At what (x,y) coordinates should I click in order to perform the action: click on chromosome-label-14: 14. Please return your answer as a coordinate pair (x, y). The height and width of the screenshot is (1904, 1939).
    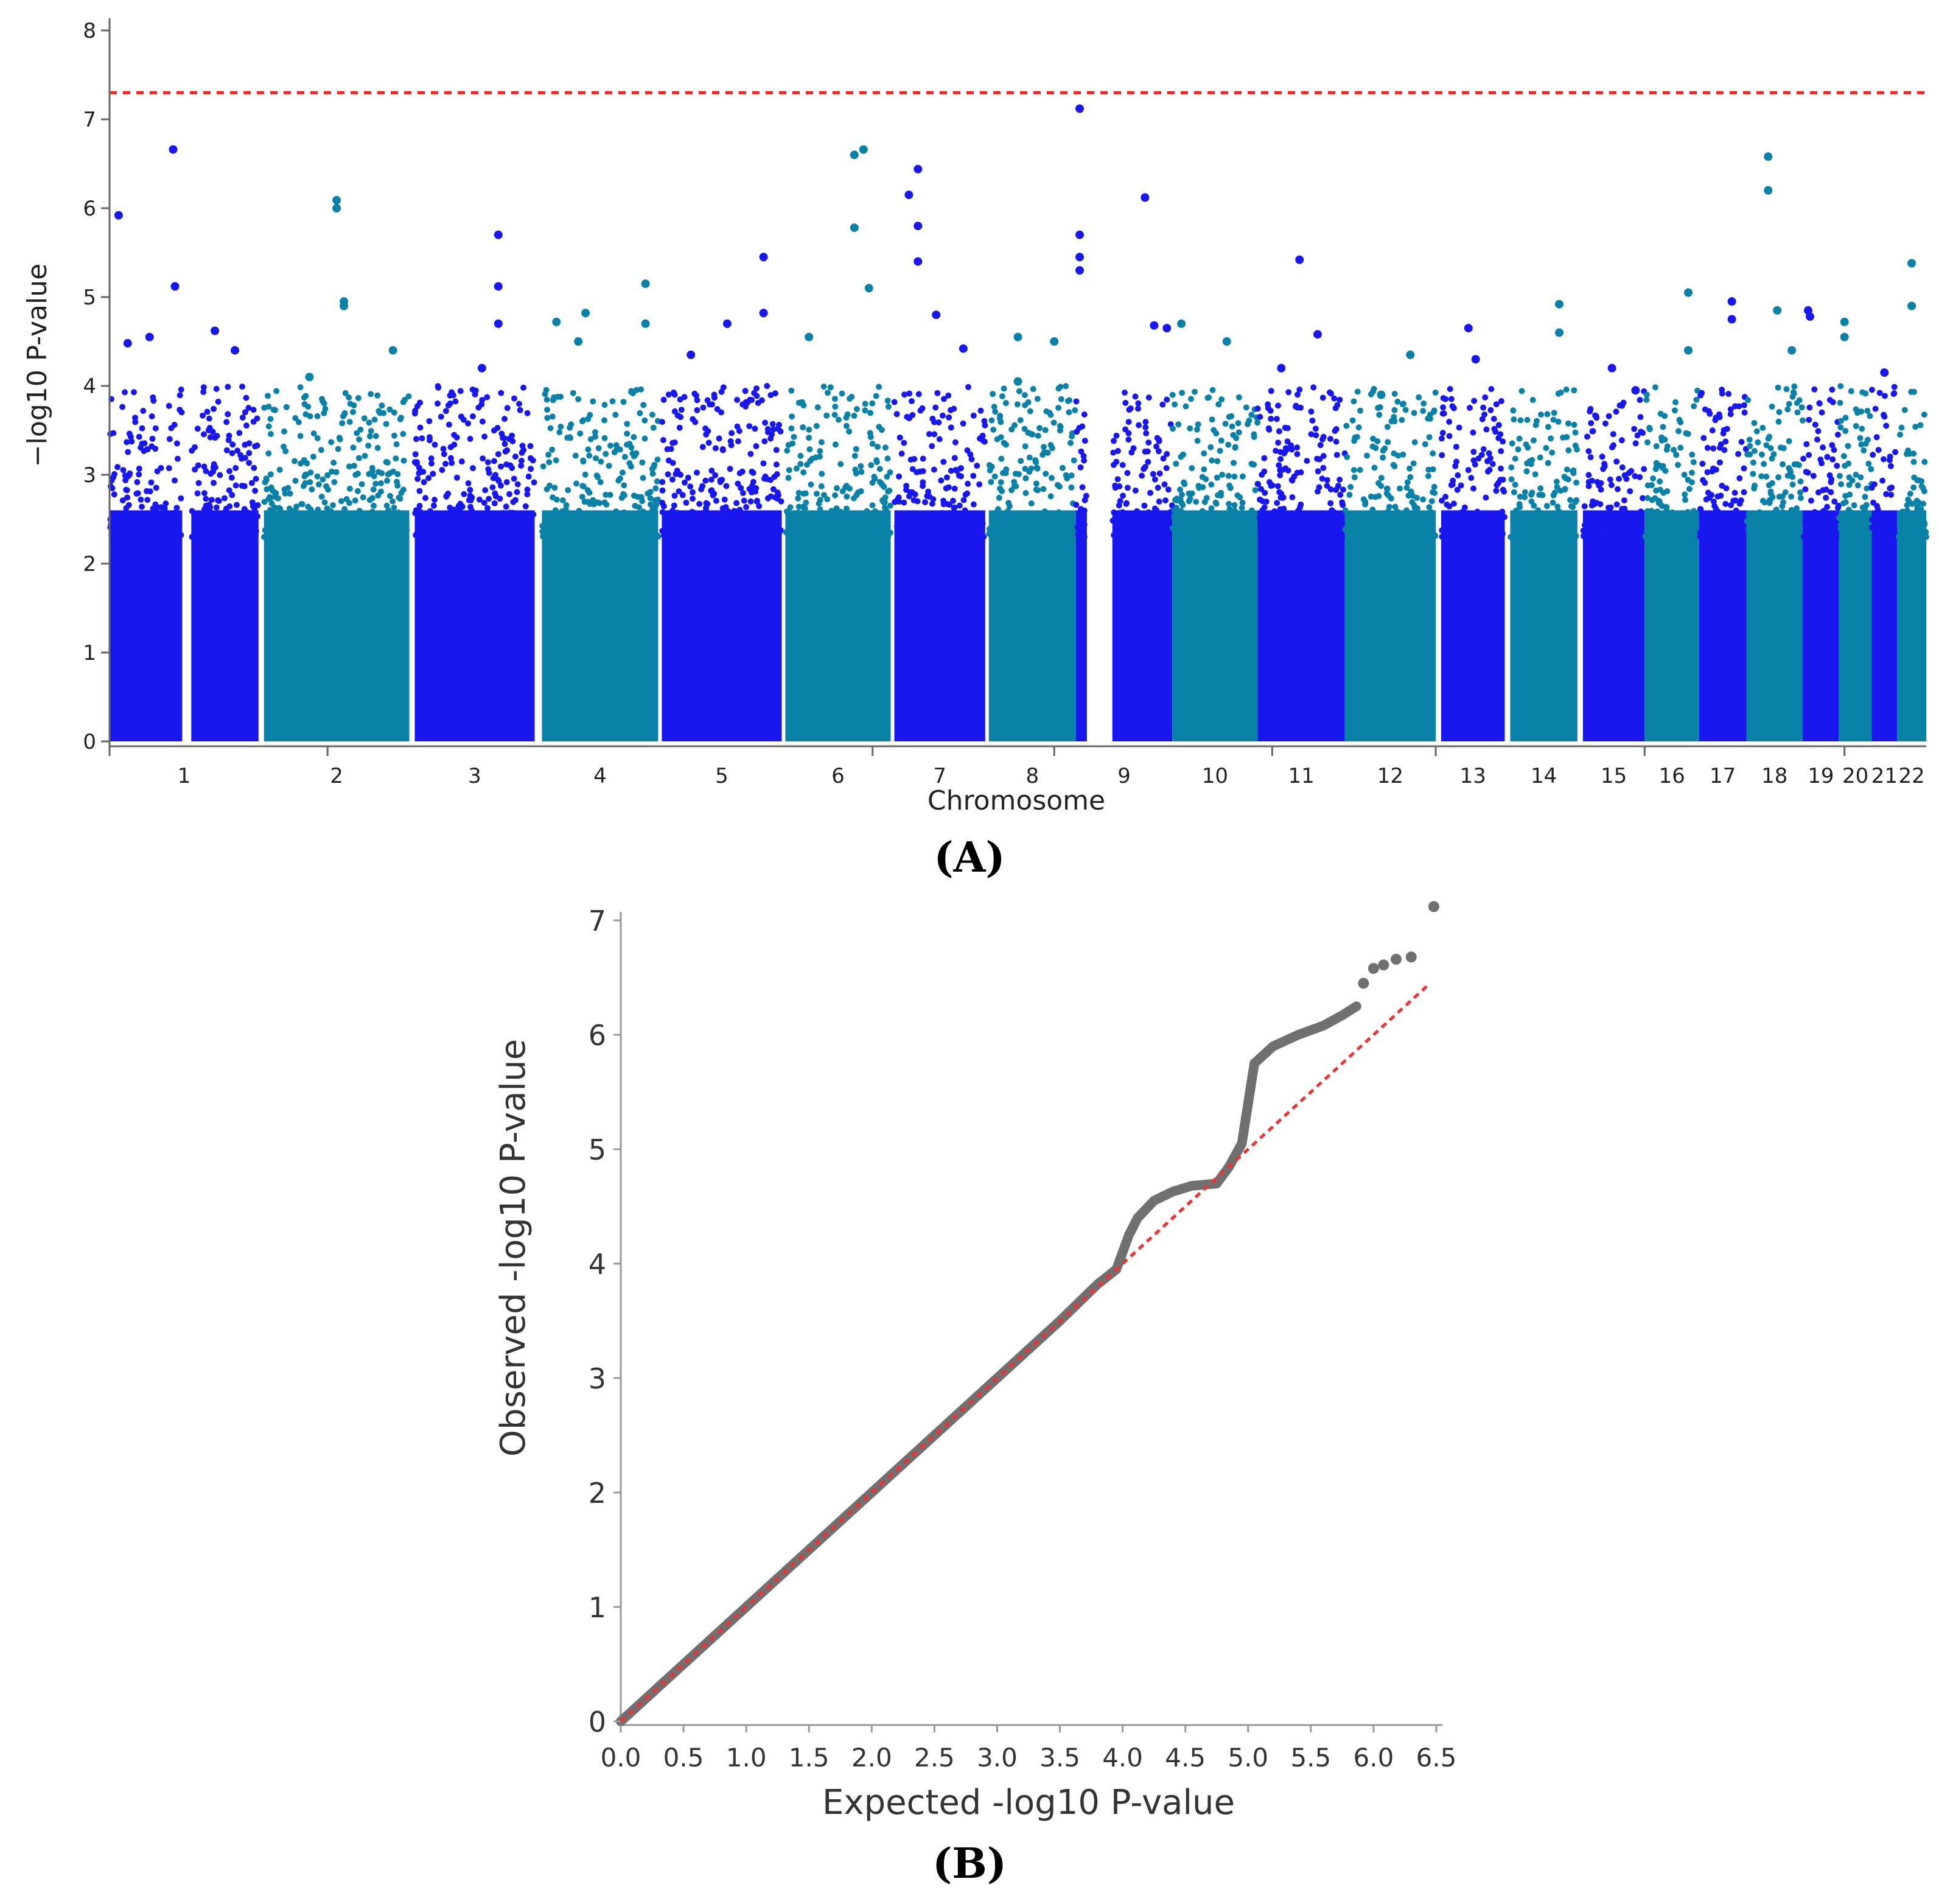
    Looking at the image, I should click on (1544, 776).